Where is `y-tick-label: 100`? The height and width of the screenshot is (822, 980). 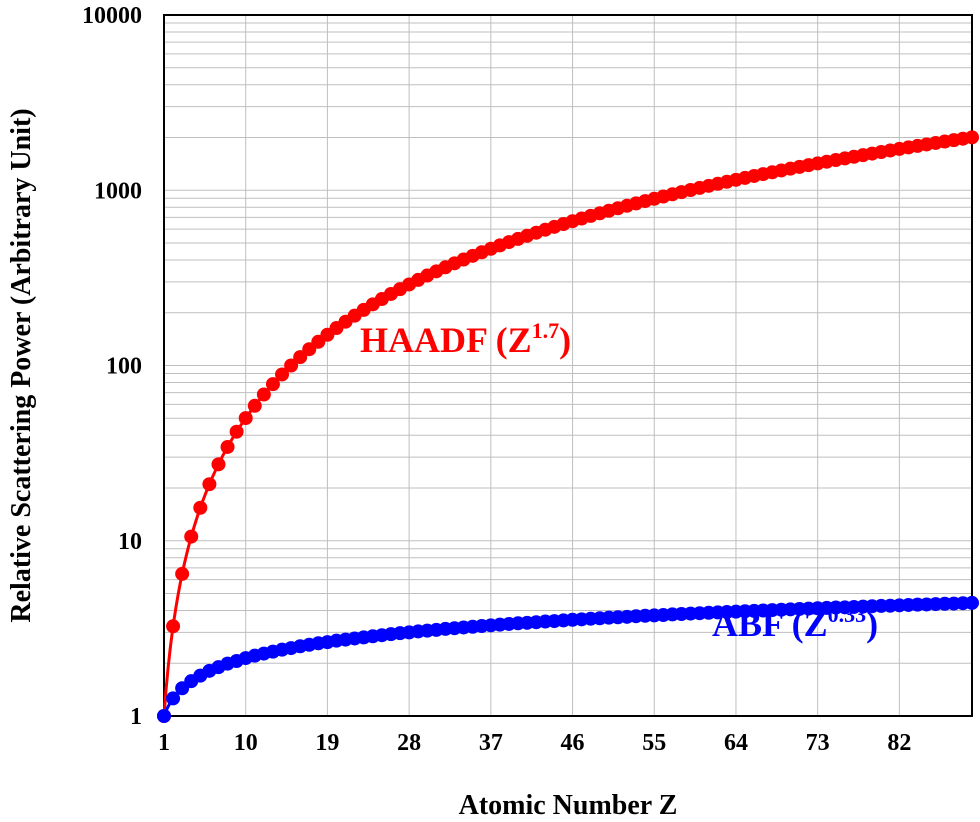
y-tick-label: 100 is located at coordinates (124, 367).